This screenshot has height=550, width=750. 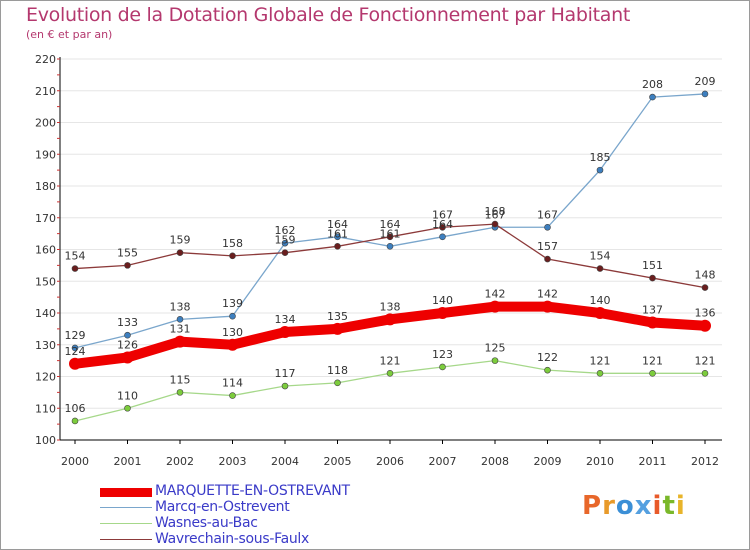 What do you see at coordinates (45, 59) in the screenshot?
I see `y-tick-label: 220` at bounding box center [45, 59].